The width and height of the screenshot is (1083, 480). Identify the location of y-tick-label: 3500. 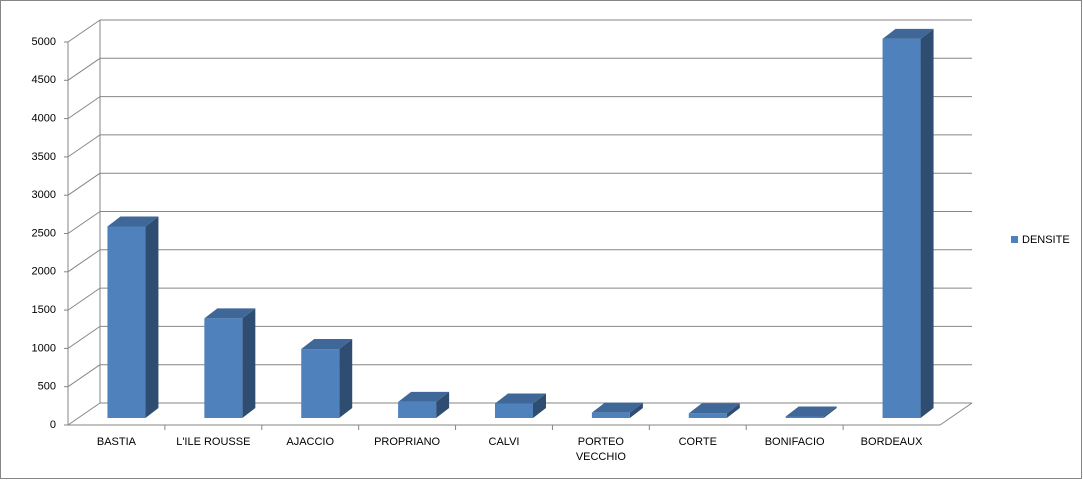
(44, 157).